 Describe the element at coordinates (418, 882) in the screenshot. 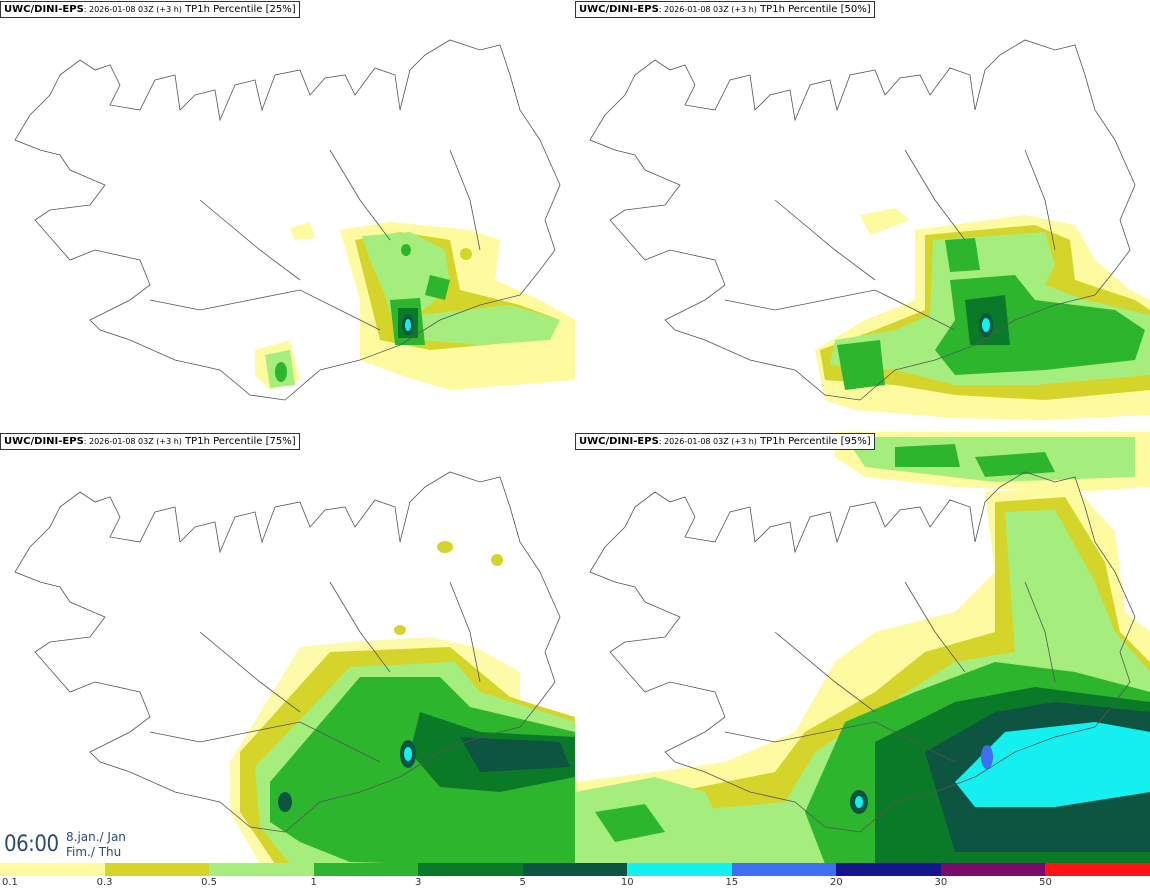

I see `legend-tick-label: 3` at that location.